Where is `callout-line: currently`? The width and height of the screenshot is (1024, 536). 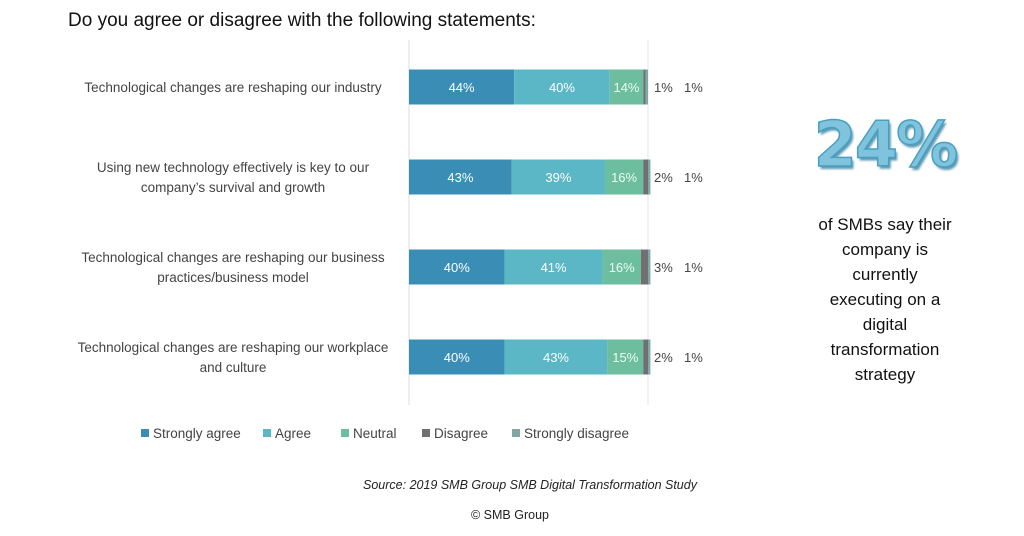
callout-line: currently is located at coordinates (885, 274).